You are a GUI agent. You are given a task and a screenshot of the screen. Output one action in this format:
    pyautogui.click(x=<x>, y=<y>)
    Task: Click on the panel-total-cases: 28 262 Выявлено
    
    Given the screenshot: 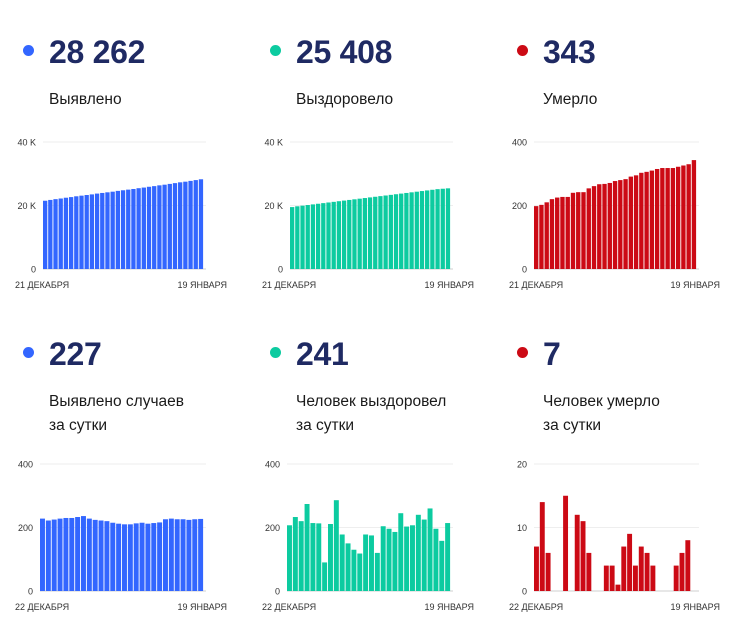 What is the action you would take?
    pyautogui.click(x=138, y=160)
    